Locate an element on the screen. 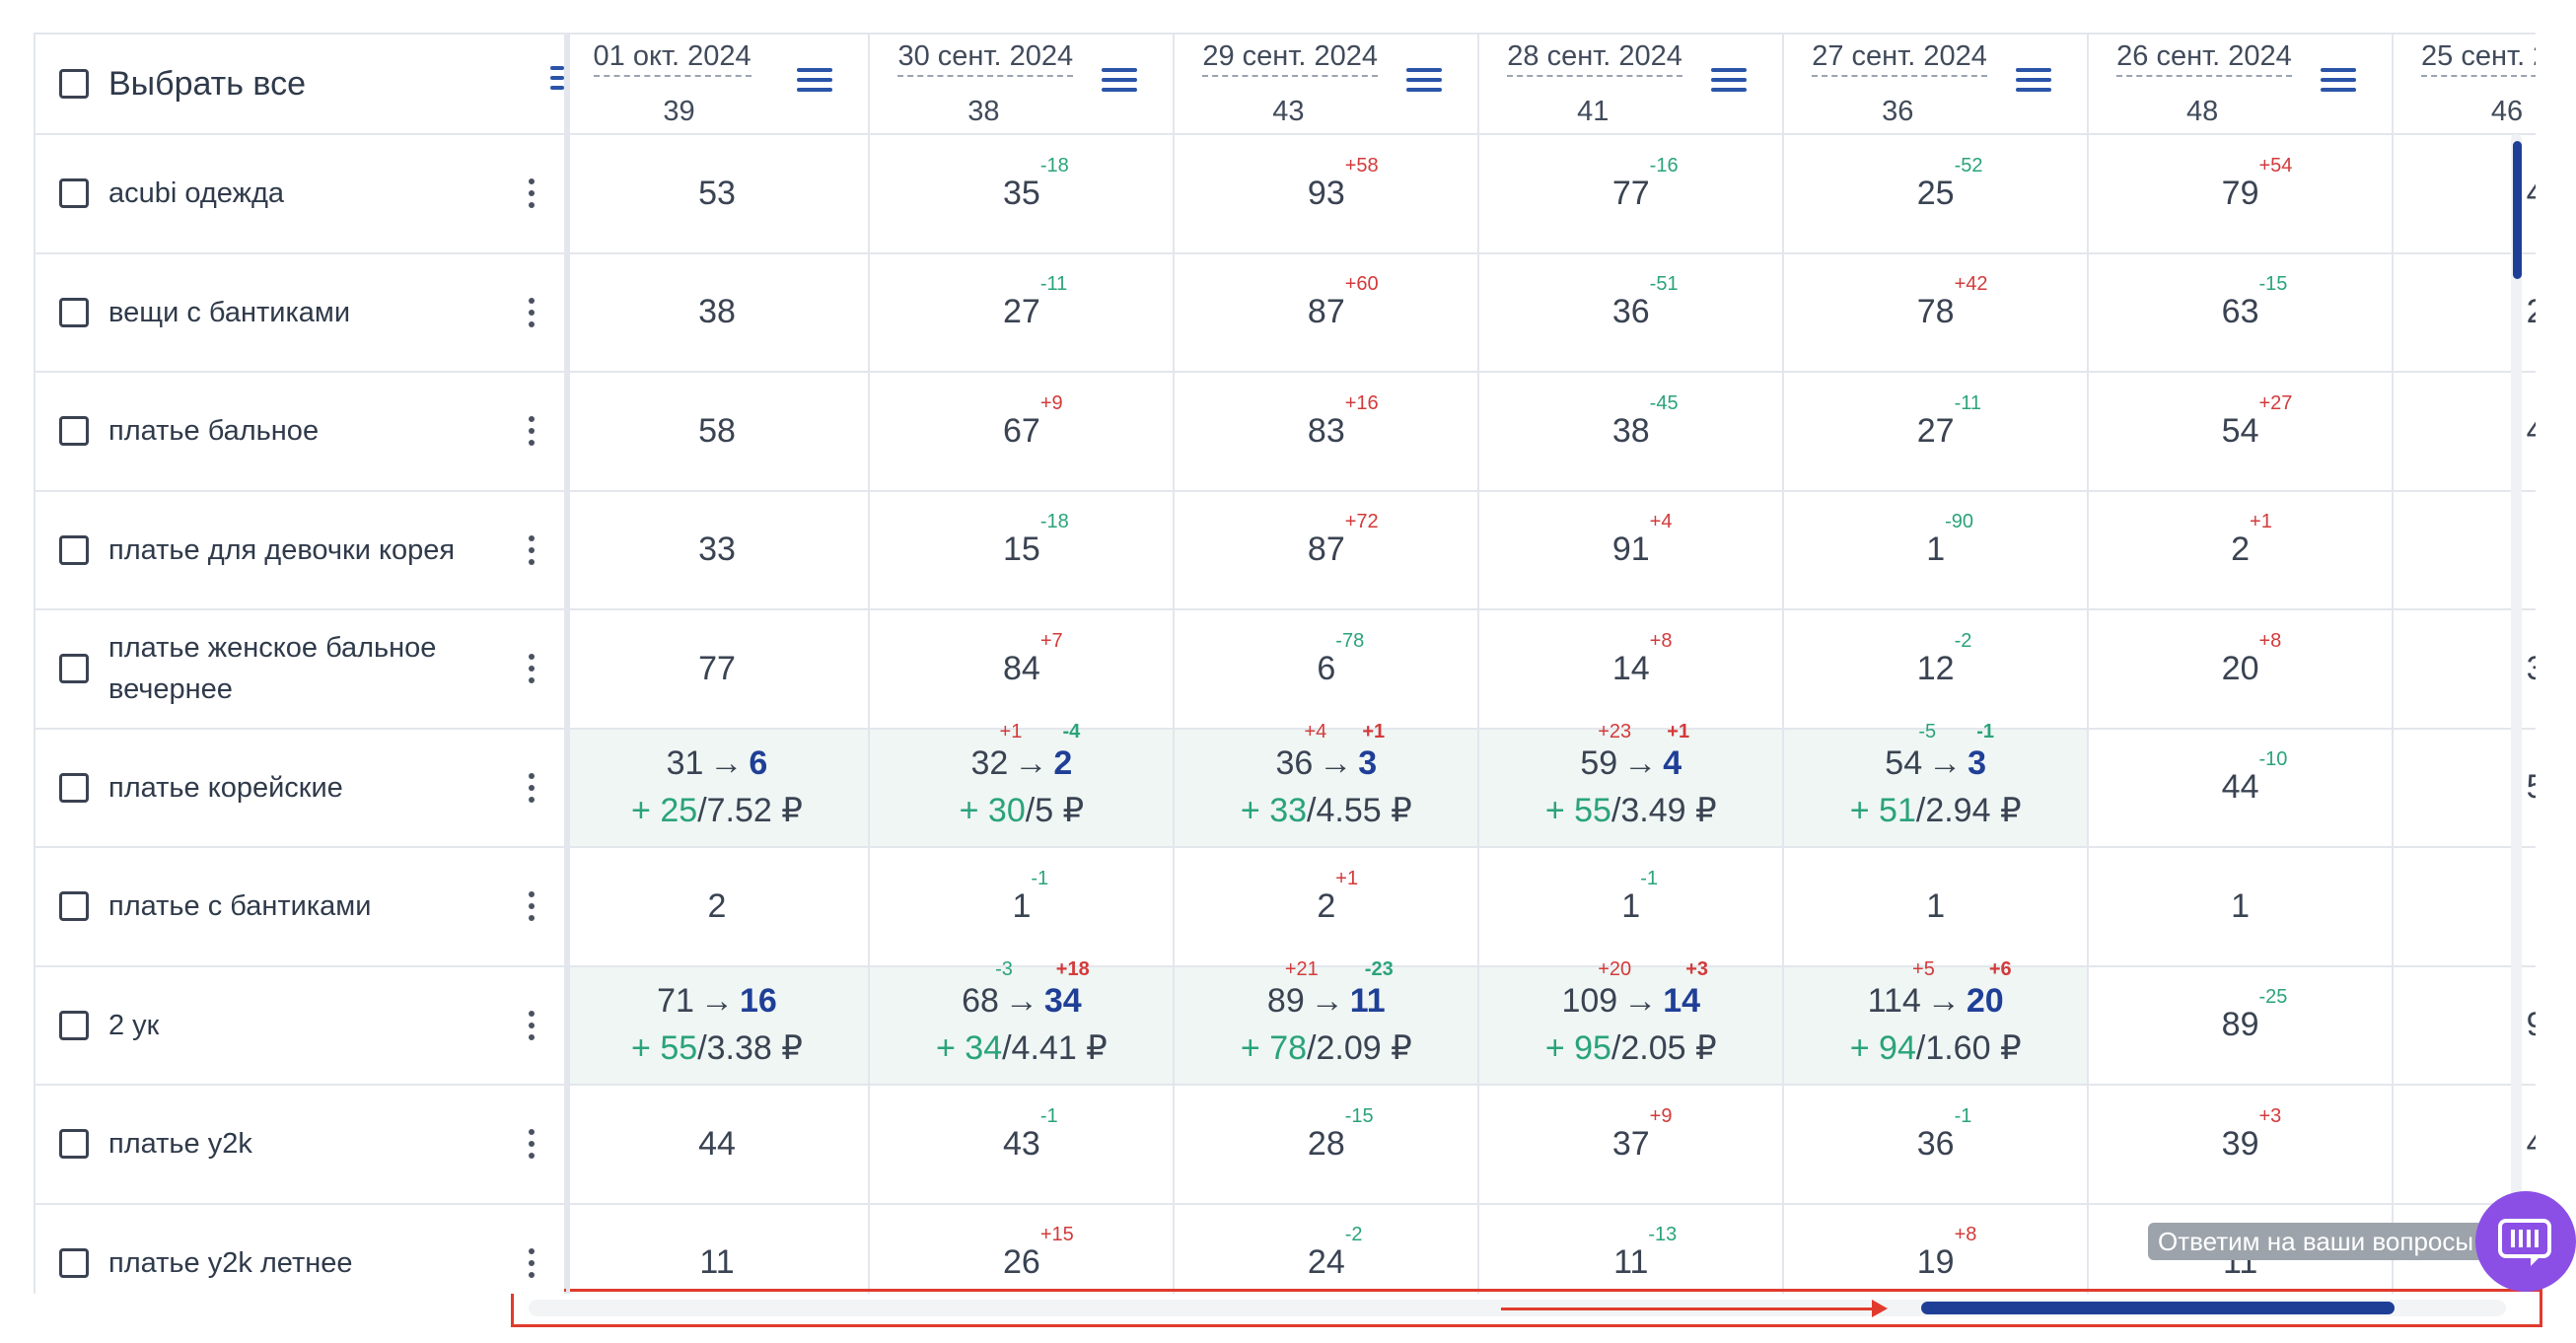 This screenshot has height=1343, width=2576. date-label: 25 сент. 2024 is located at coordinates (2478, 59).